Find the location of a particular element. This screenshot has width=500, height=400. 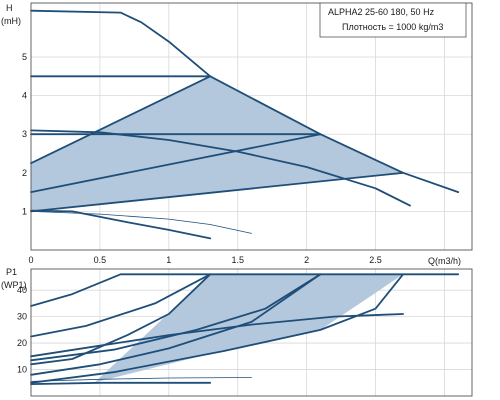

top-y-tick-0: 1 is located at coordinates (24, 211).